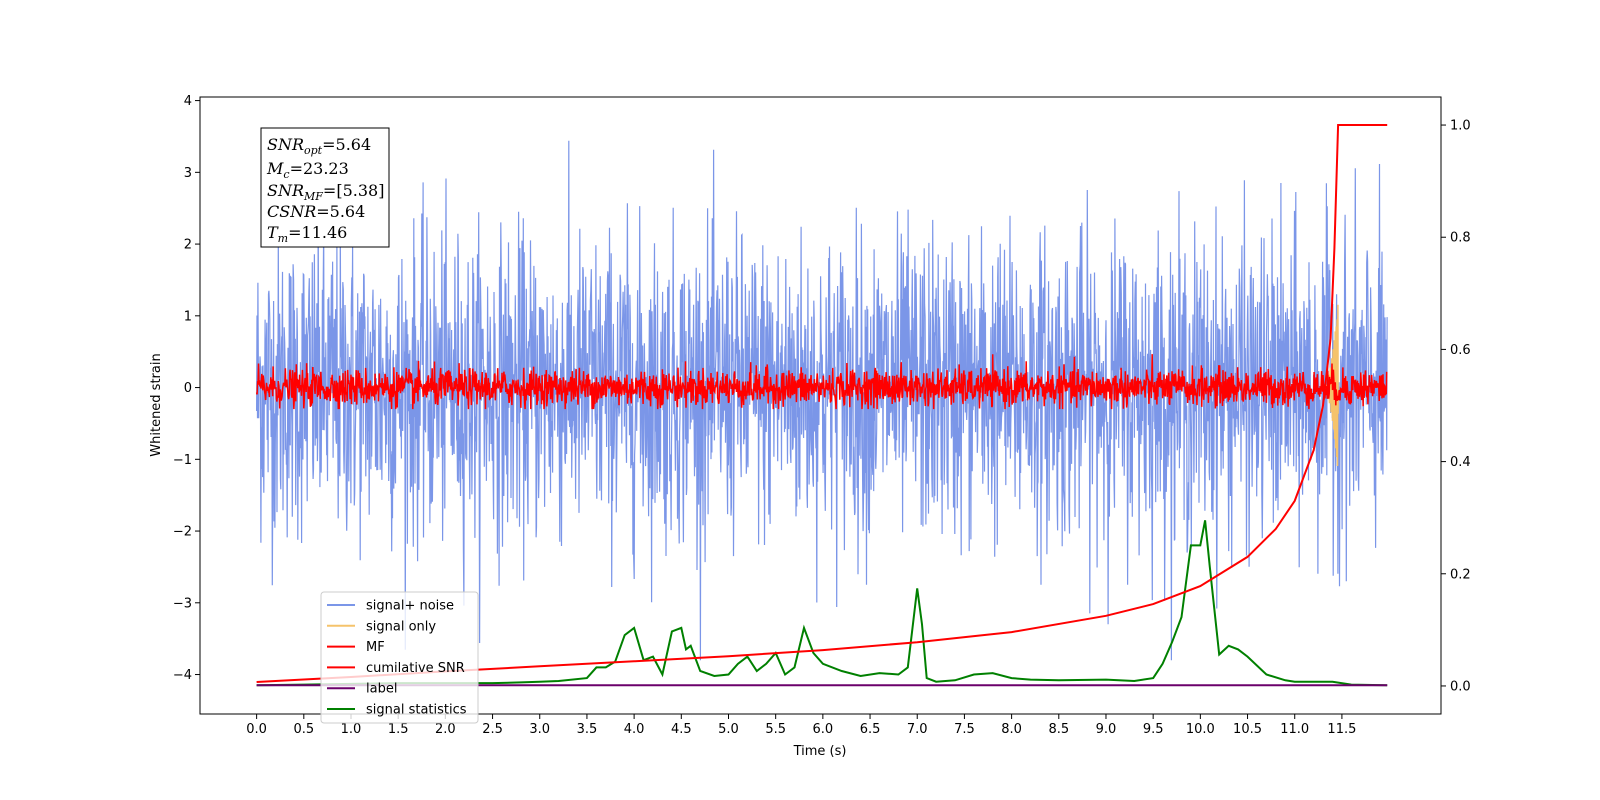  I want to click on y-tick-label: −1, so click(182, 460).